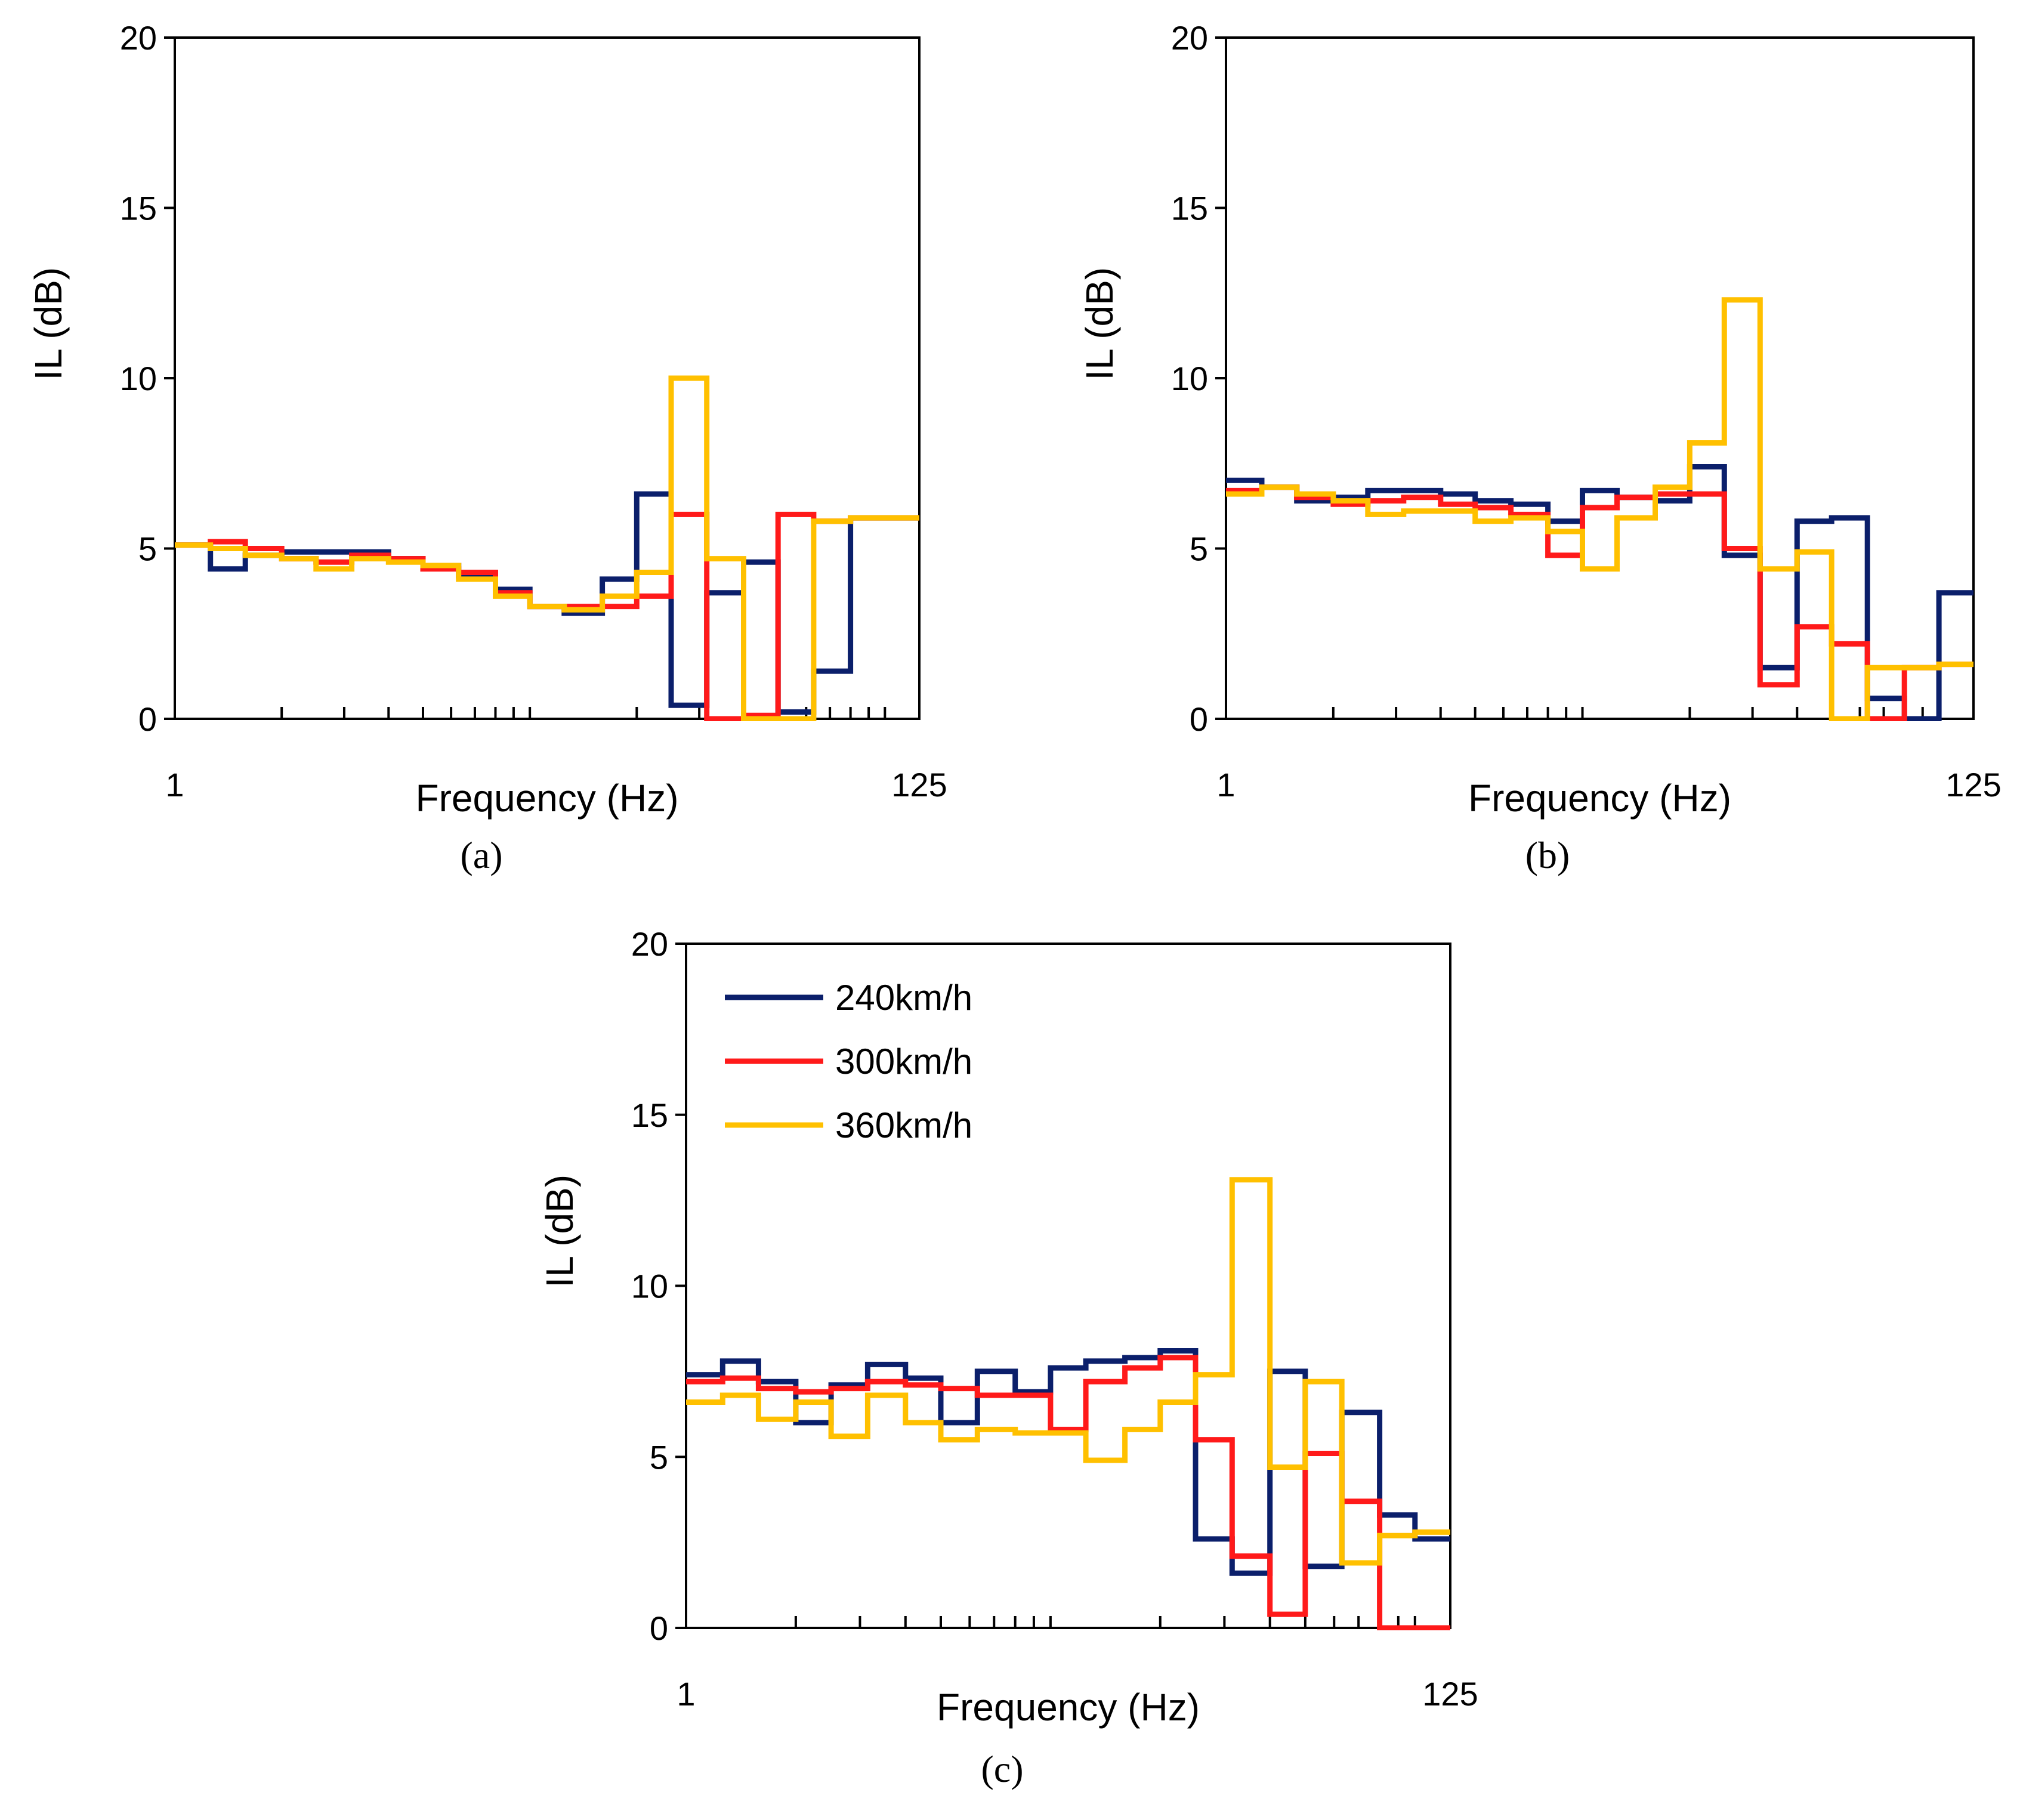  I want to click on panel-label: (c), so click(1002, 1769).